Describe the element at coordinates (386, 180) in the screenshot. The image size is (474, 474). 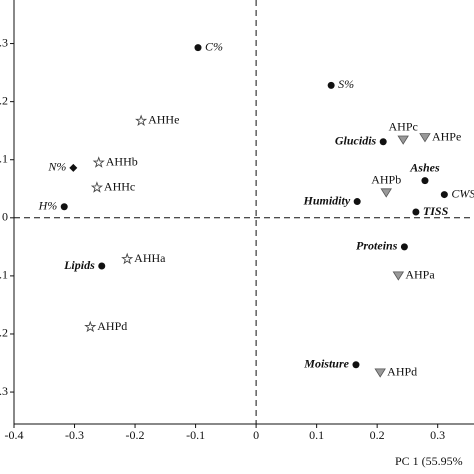
I see `point-label: AHPb` at that location.